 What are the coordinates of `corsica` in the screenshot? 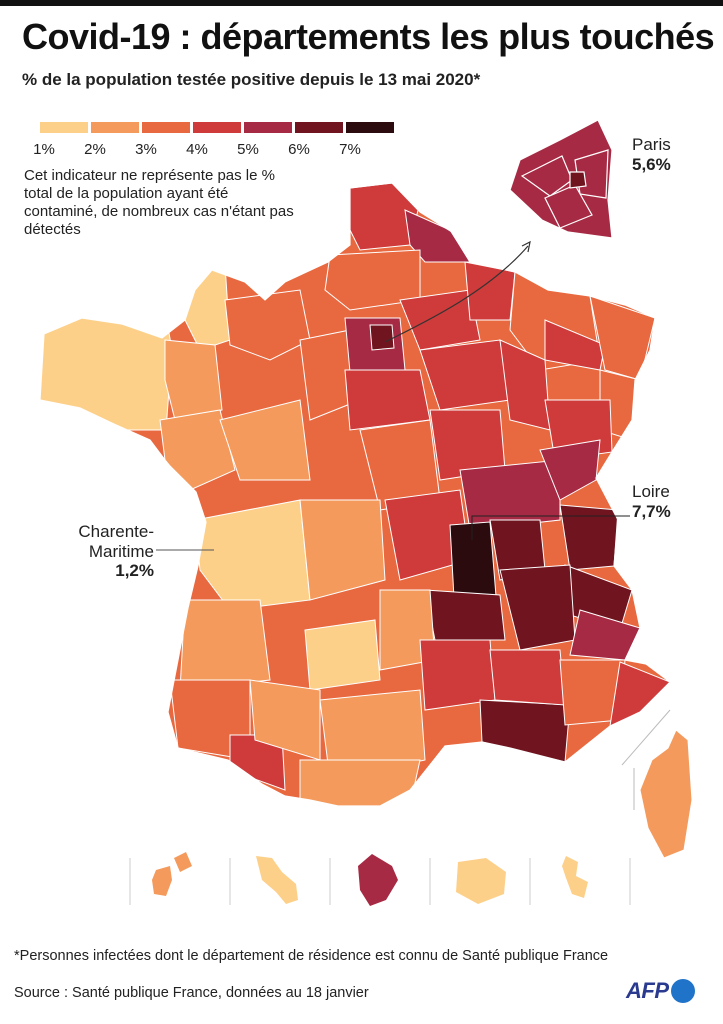 It's located at (666, 794).